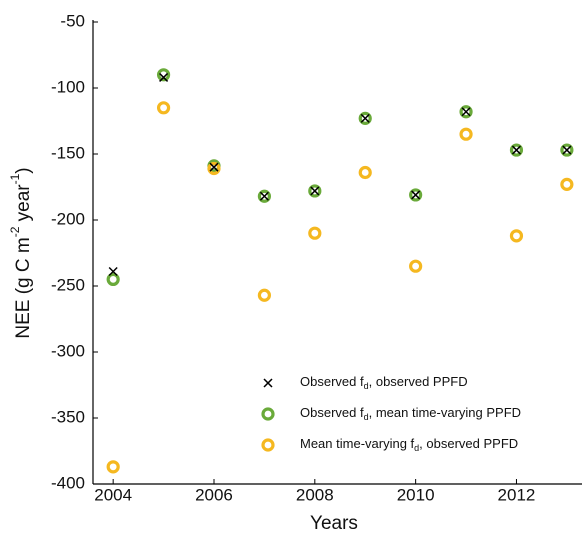 This screenshot has height=550, width=583. Describe the element at coordinates (23, 170) in the screenshot. I see `y-axis-title-part: )` at that location.